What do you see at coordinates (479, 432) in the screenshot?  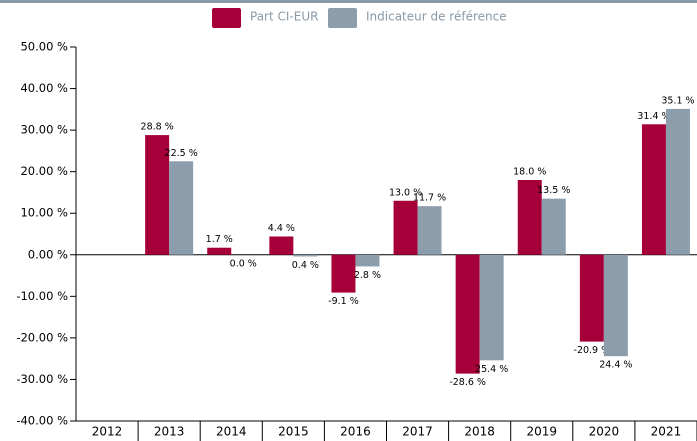 I see `x-tick-label: 2018` at bounding box center [479, 432].